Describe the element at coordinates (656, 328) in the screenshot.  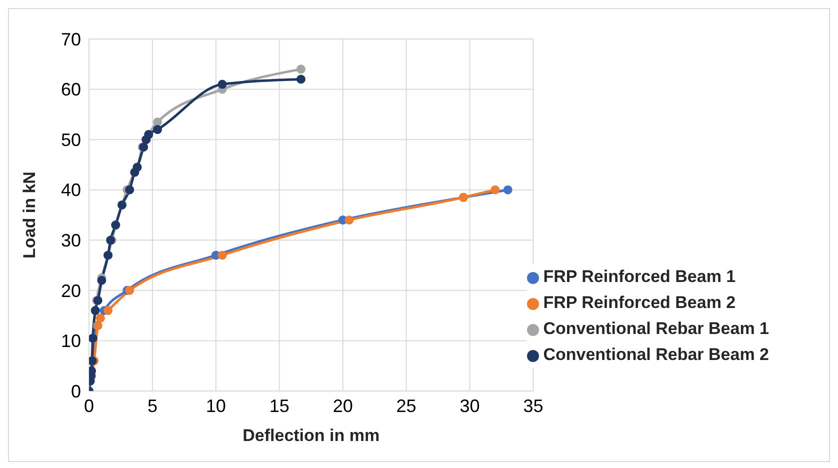
I see `legend-label: Conventional Rebar Beam 1` at that location.